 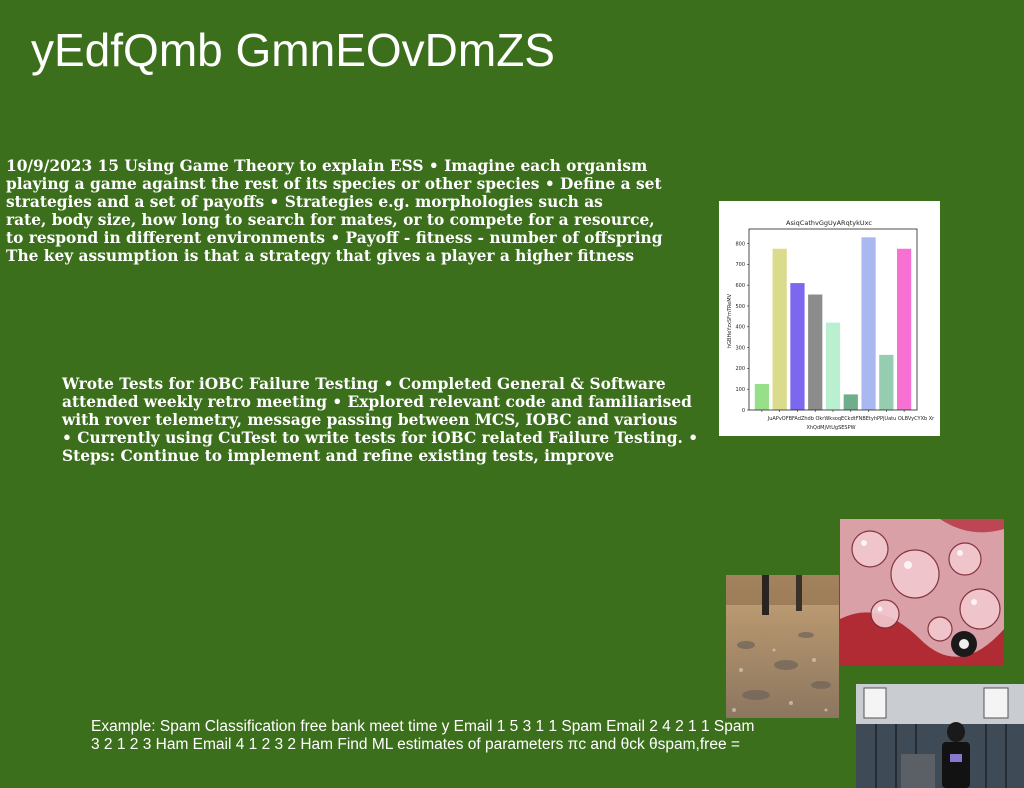 I want to click on chart-bar-jUatu, so click(x=868, y=323).